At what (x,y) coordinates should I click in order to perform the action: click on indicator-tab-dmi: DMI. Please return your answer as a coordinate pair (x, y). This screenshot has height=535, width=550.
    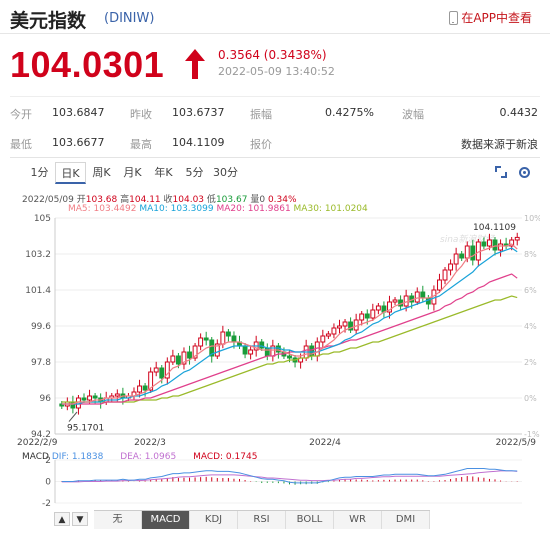
    Looking at the image, I should click on (406, 520).